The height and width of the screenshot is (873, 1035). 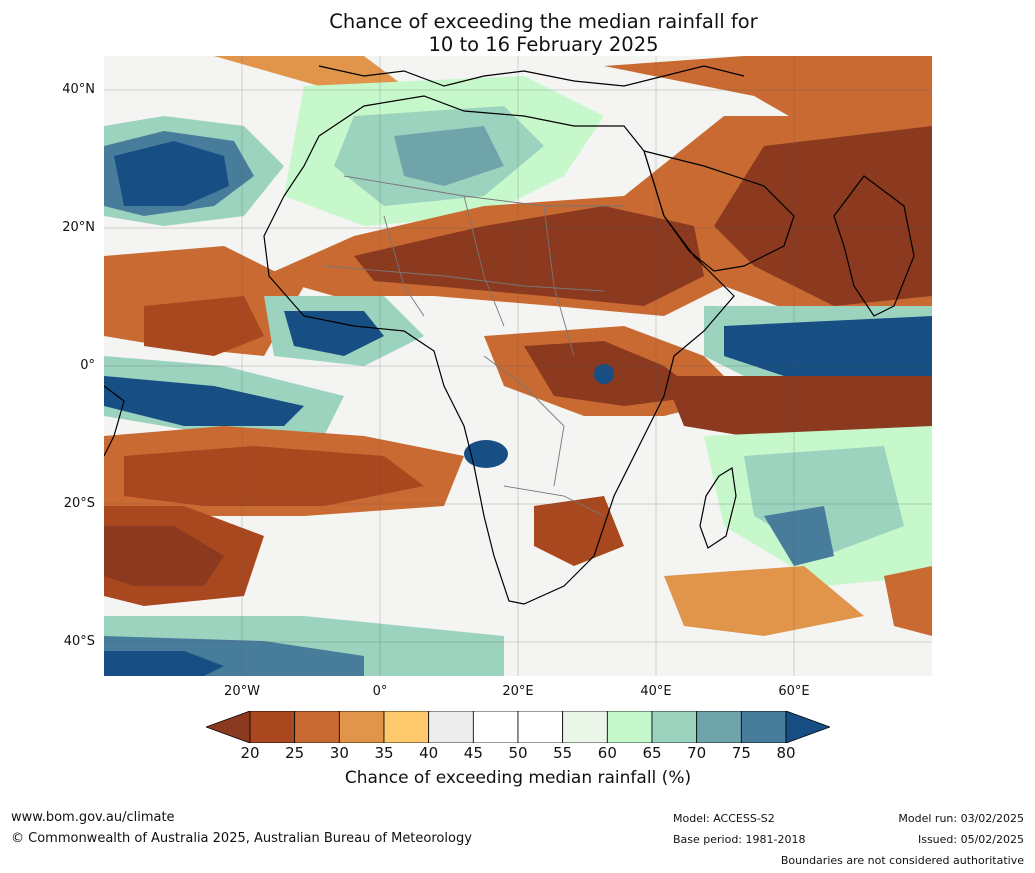 I want to click on model-run: Model run: 03/02/2025, so click(x=961, y=818).